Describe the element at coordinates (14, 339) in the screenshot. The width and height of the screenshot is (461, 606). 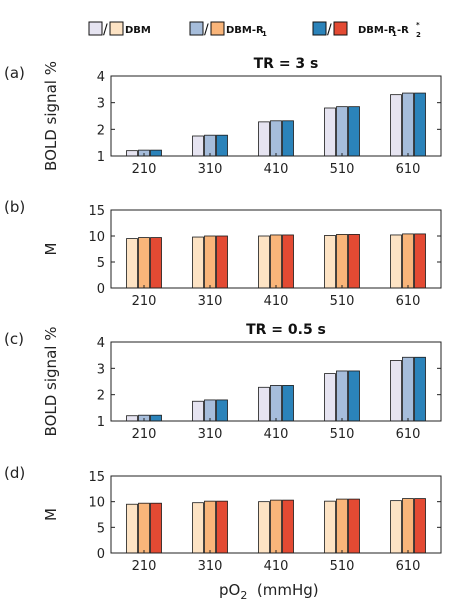
I see `panel-label: (c)` at that location.